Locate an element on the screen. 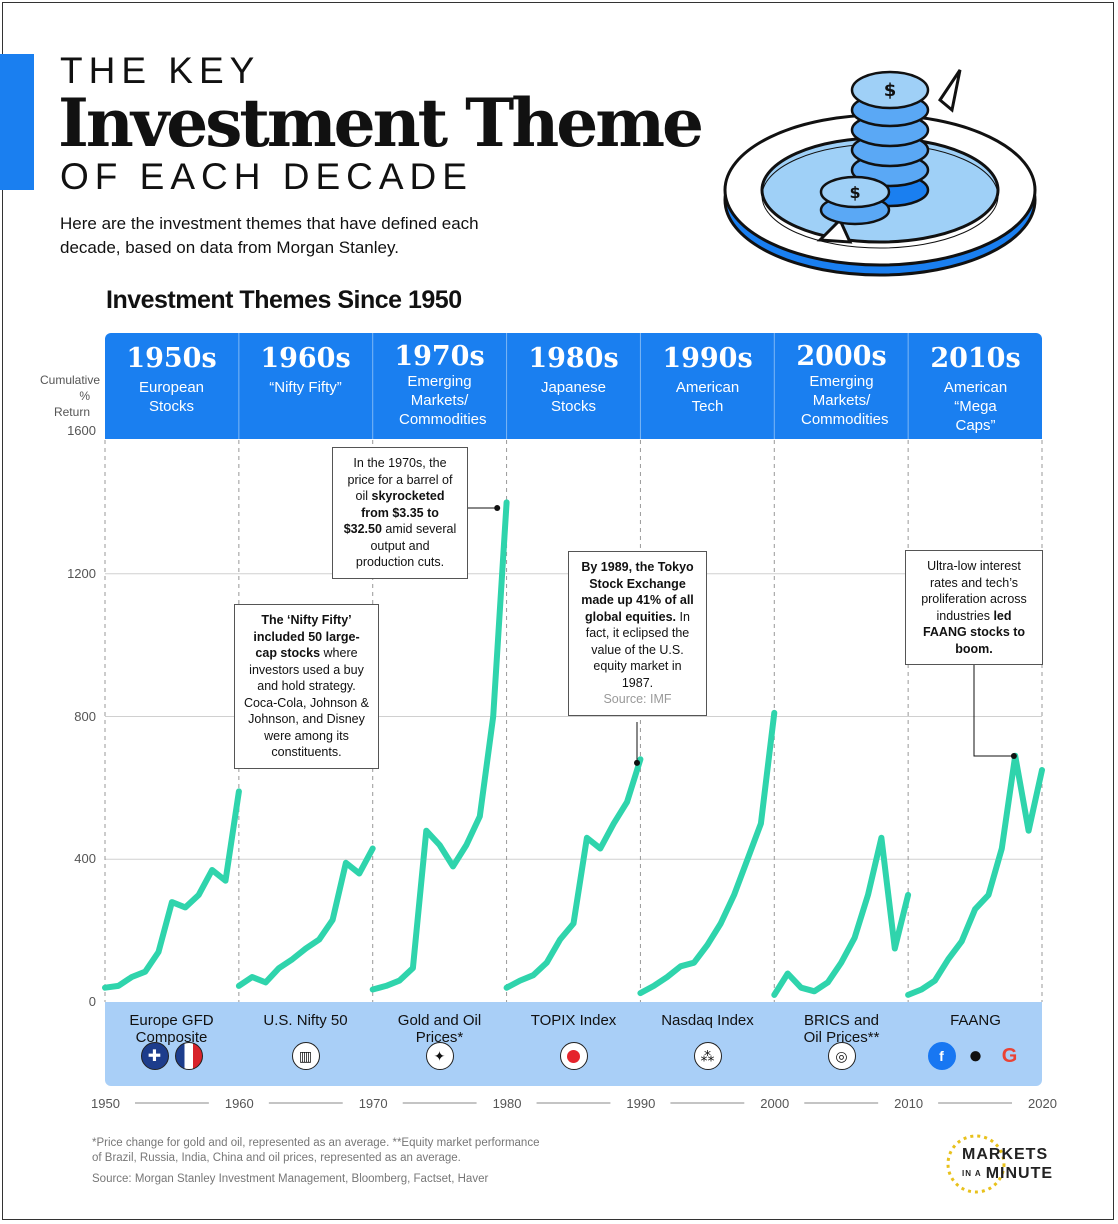 This screenshot has height=1224, width=1118. title-main: Investment Theme is located at coordinates (381, 123).